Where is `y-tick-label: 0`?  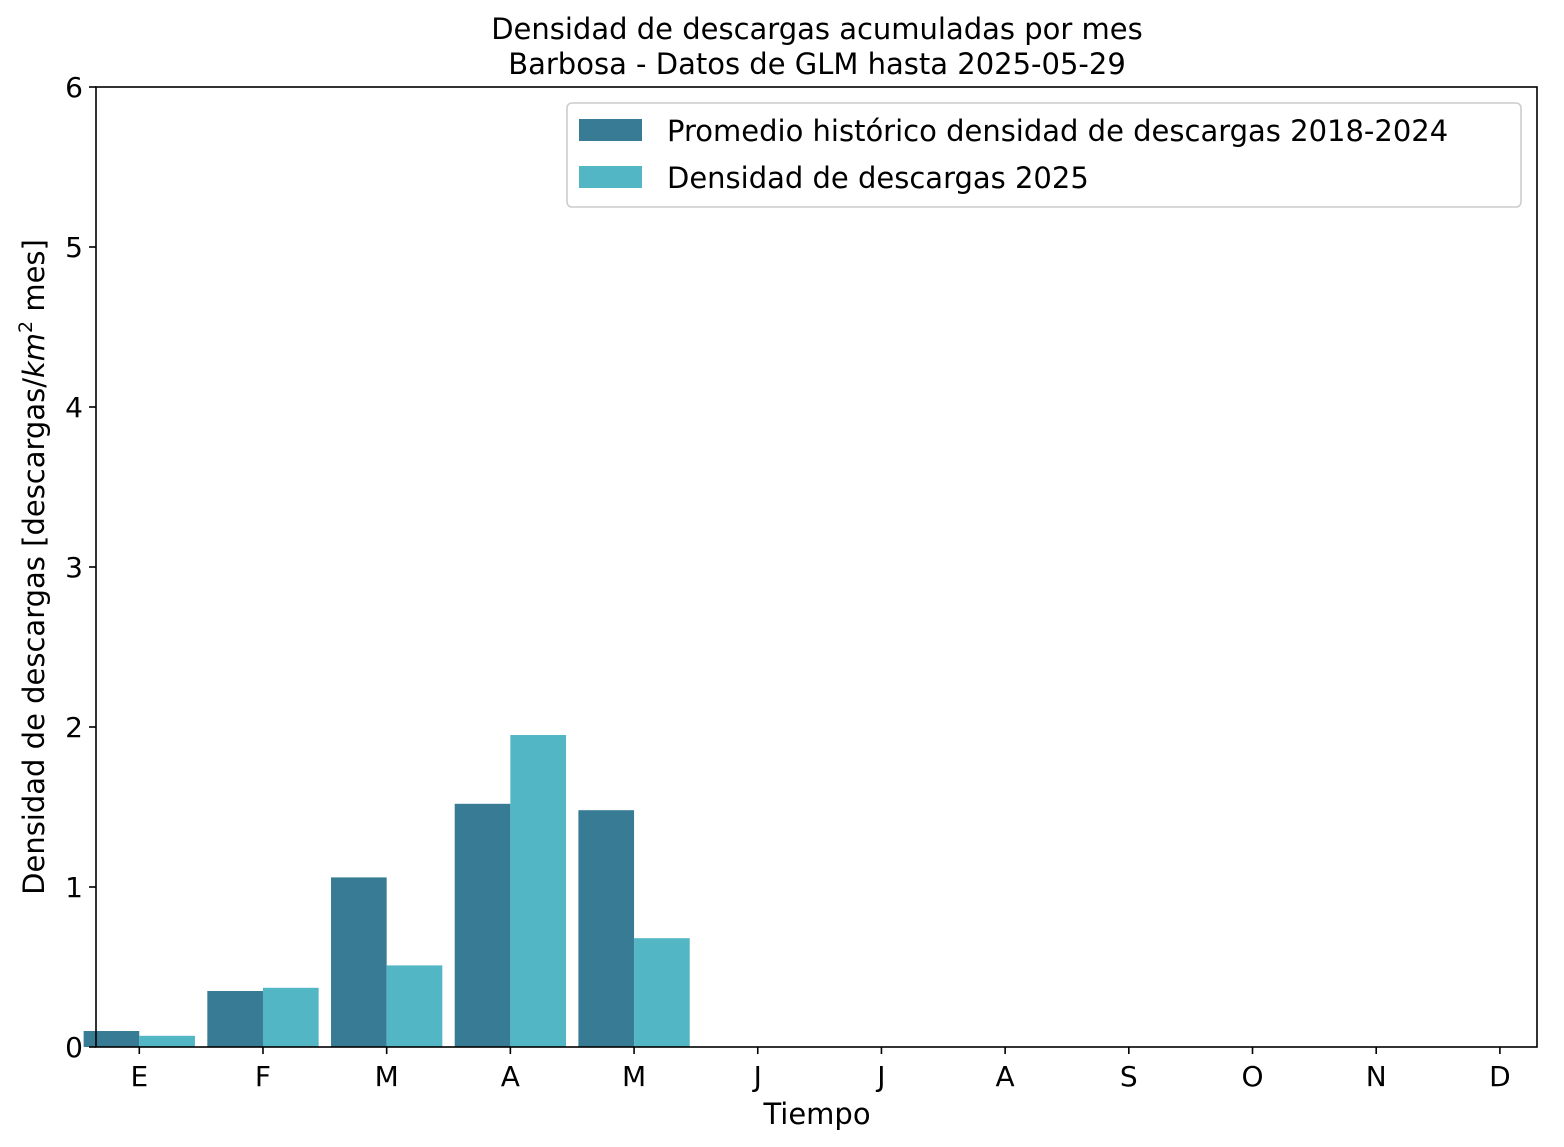 y-tick-label: 0 is located at coordinates (74, 1047).